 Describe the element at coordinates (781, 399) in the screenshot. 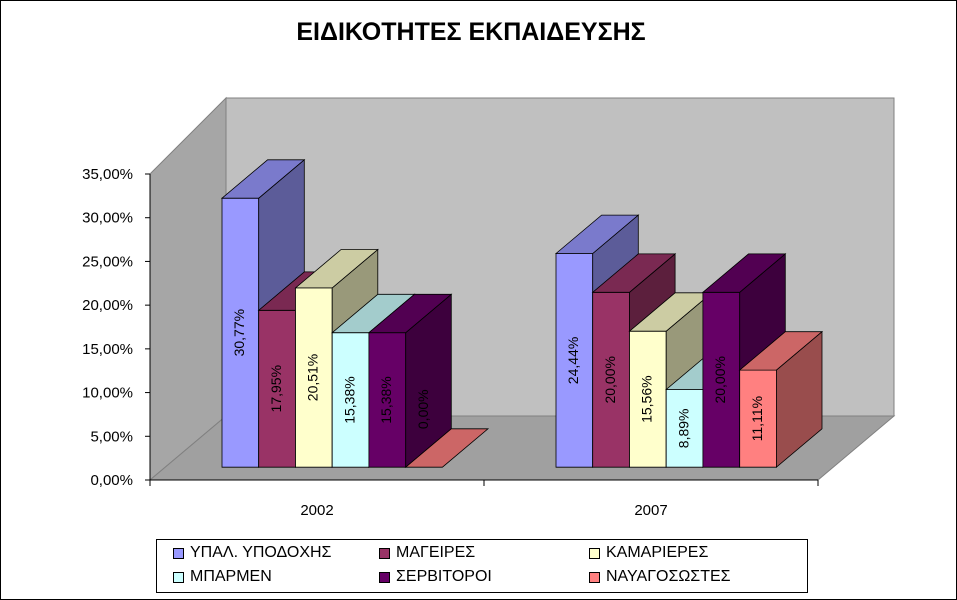

I see `bar: 11,11%` at that location.